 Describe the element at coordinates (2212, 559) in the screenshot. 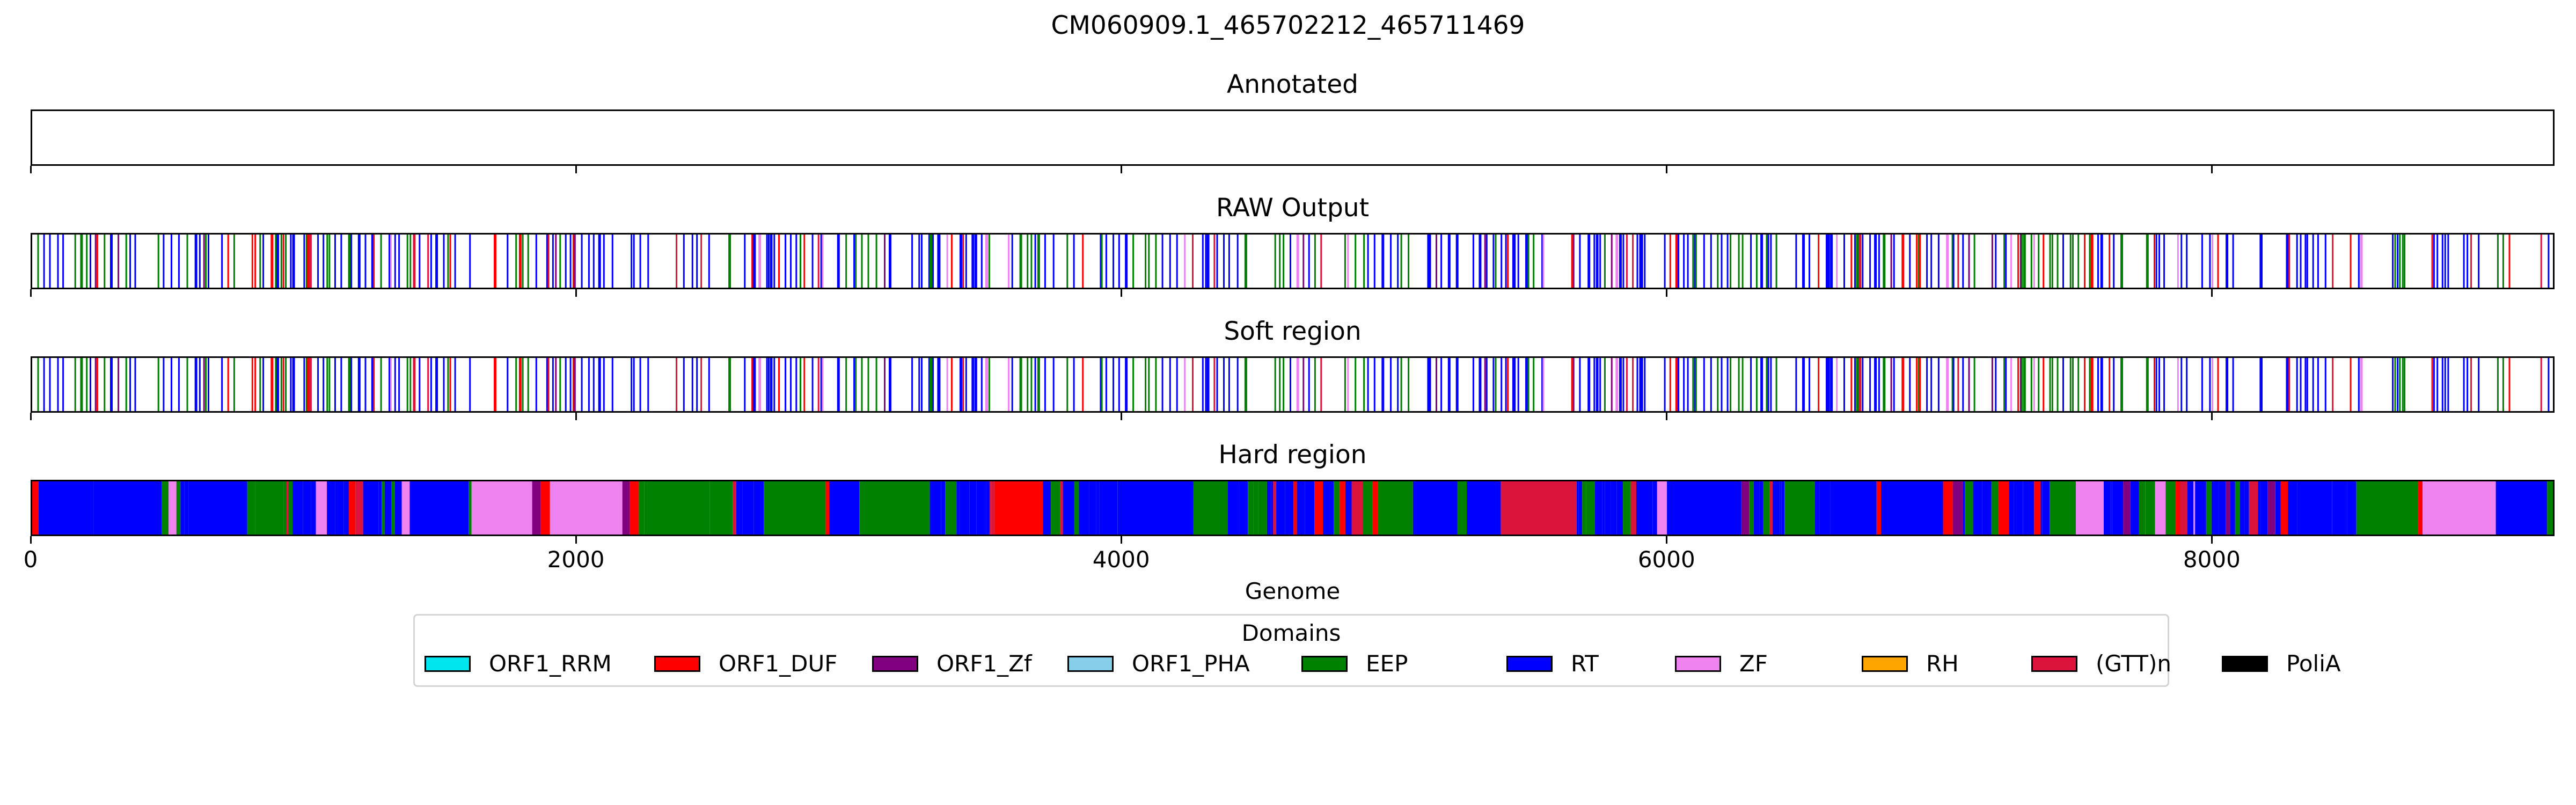

I see `x-tick-label: 8000` at that location.